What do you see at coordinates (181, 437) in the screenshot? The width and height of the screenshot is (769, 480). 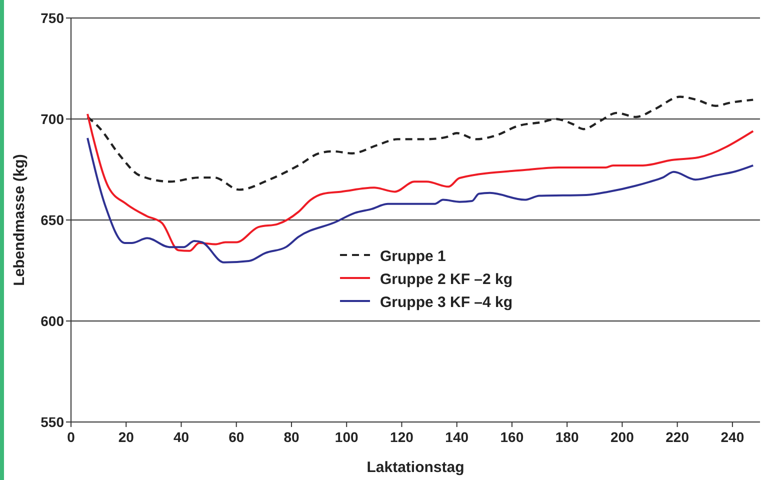 I see `x-tick-label: 40` at bounding box center [181, 437].